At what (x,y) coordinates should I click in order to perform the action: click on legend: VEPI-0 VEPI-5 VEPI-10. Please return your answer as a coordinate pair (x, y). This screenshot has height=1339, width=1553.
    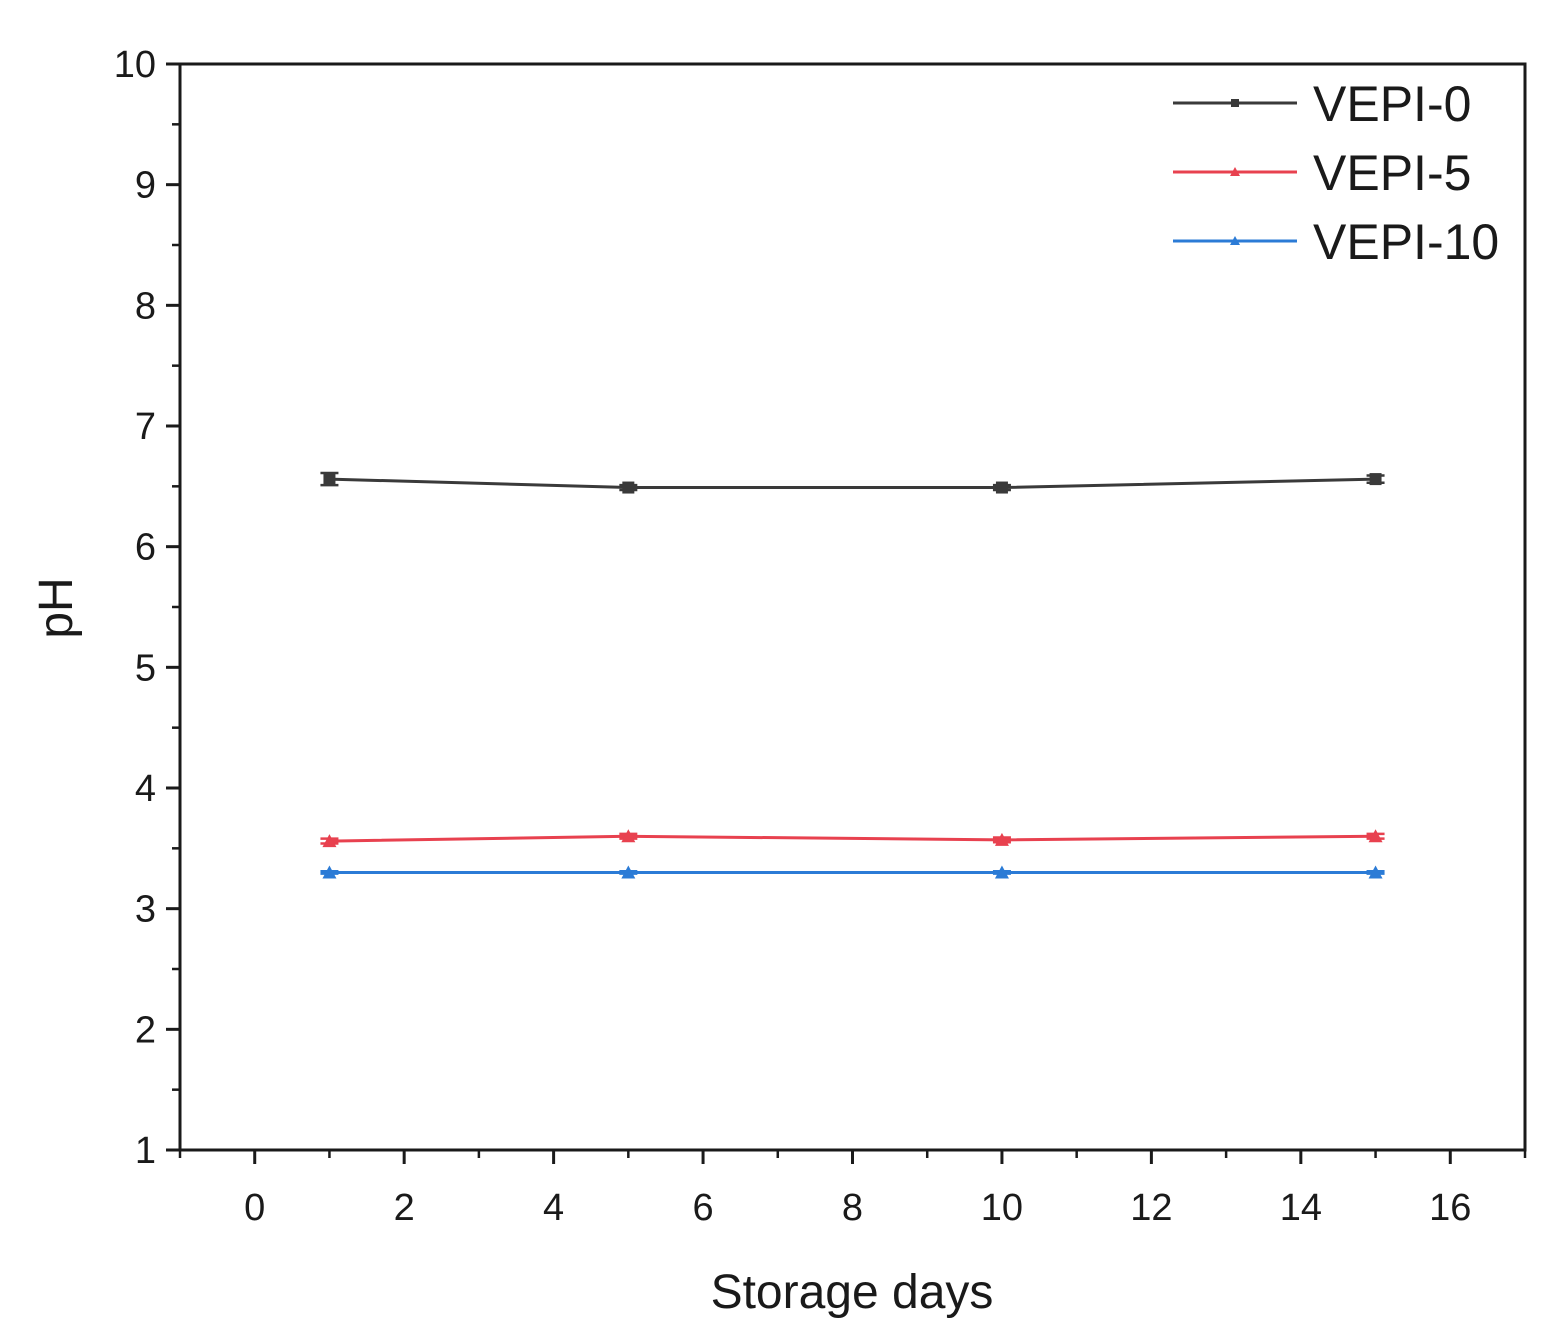
    Looking at the image, I should click on (1336, 173).